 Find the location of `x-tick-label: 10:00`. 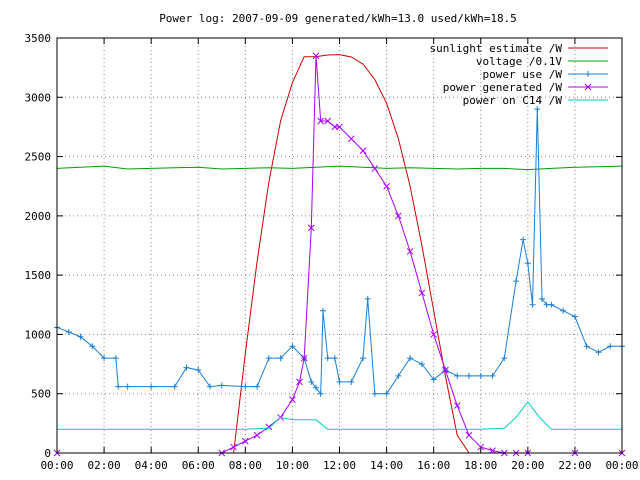

x-tick-label: 10:00 is located at coordinates (292, 465).